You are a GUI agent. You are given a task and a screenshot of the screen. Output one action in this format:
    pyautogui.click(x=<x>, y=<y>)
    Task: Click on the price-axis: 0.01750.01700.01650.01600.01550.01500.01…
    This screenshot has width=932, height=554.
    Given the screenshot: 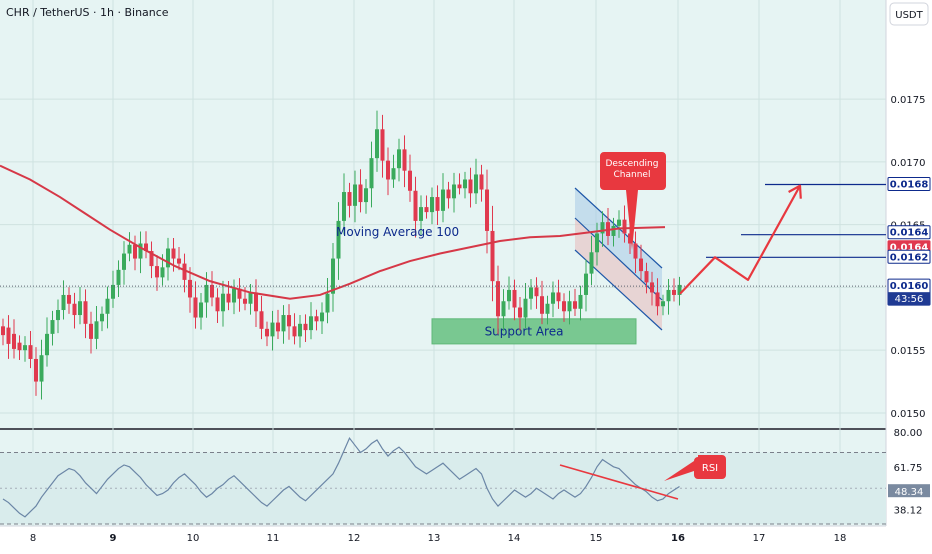 What is the action you would take?
    pyautogui.click(x=909, y=305)
    